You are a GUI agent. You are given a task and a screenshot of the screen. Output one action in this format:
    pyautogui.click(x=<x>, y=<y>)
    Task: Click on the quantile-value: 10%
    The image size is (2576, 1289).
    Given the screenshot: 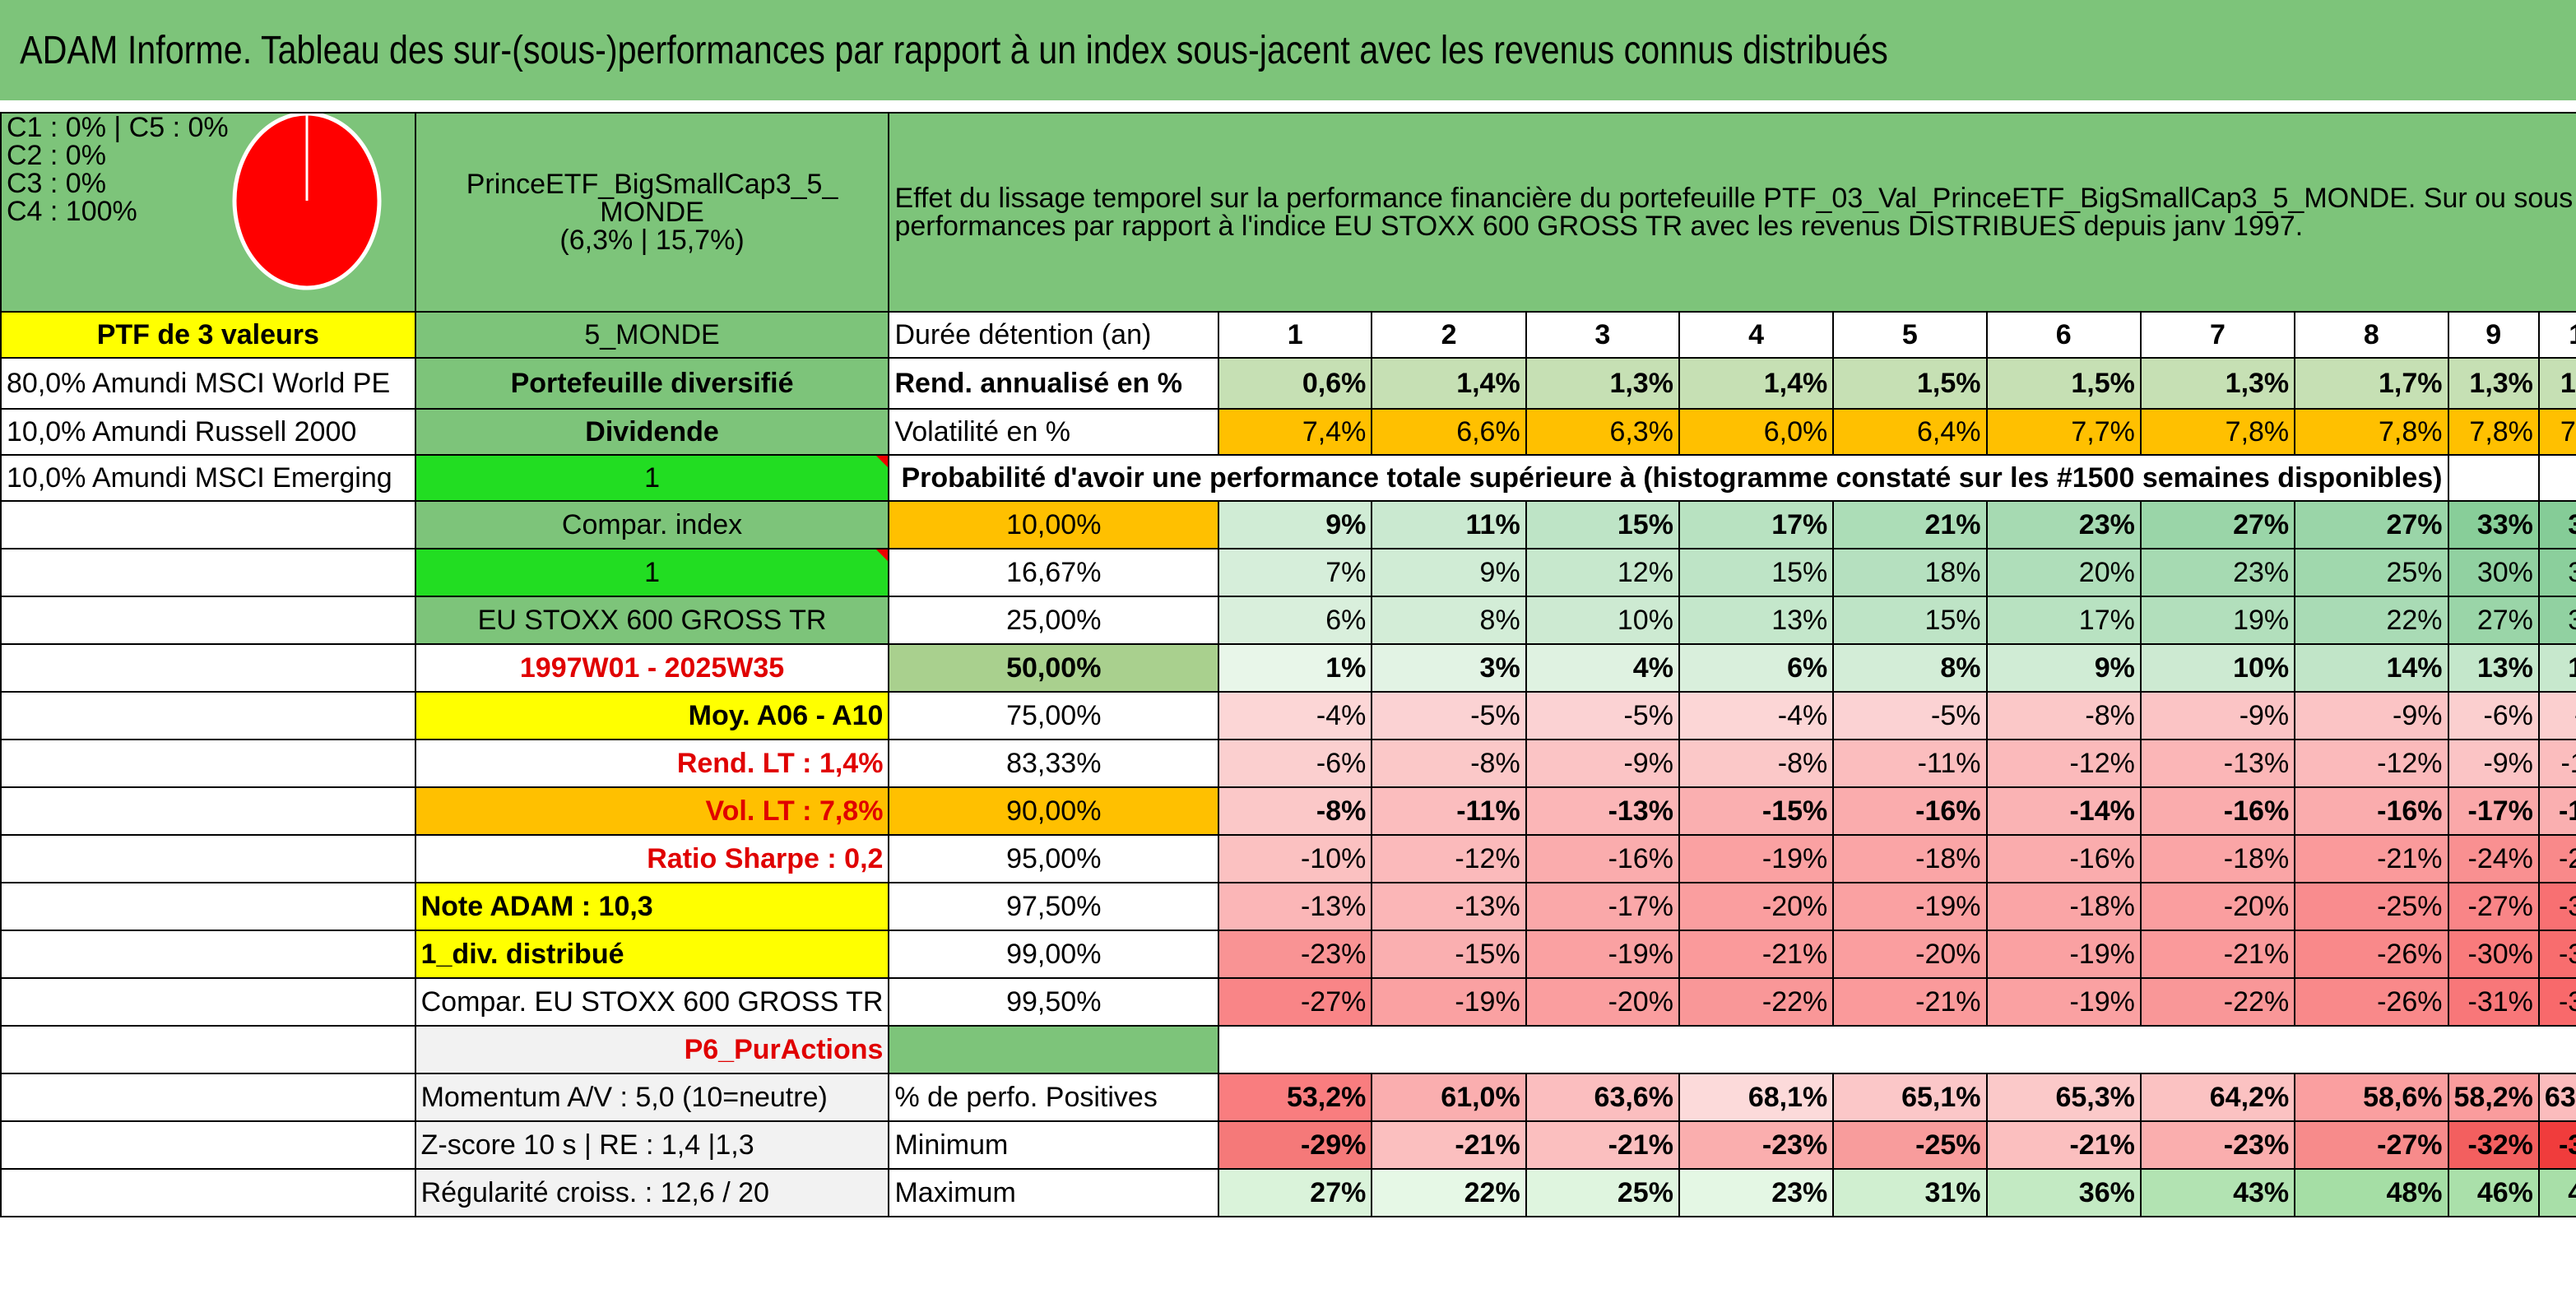 What is the action you would take?
    pyautogui.click(x=2217, y=668)
    